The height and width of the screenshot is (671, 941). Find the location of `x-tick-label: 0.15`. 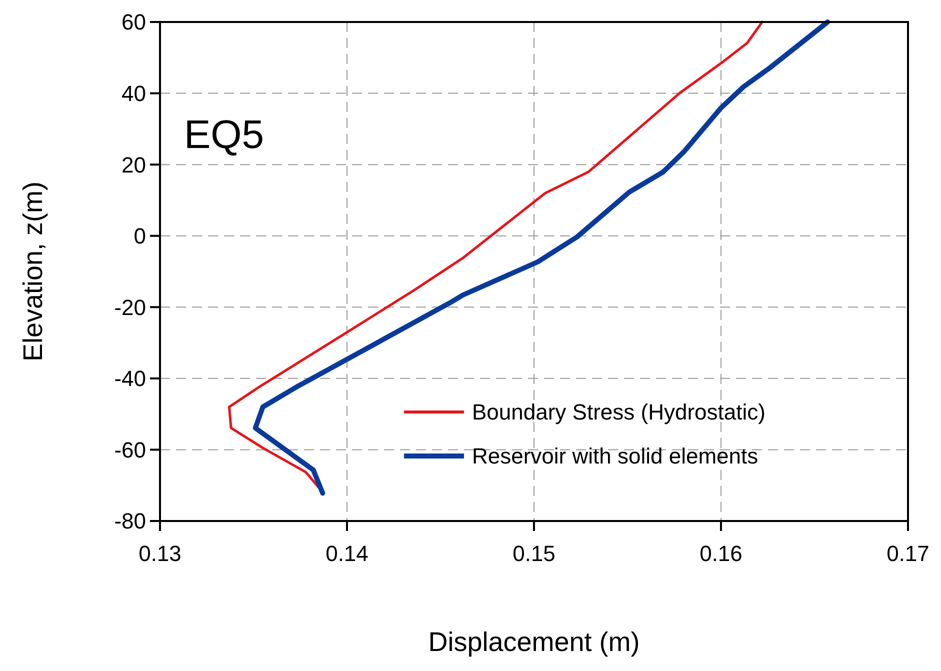

x-tick-label: 0.15 is located at coordinates (534, 553).